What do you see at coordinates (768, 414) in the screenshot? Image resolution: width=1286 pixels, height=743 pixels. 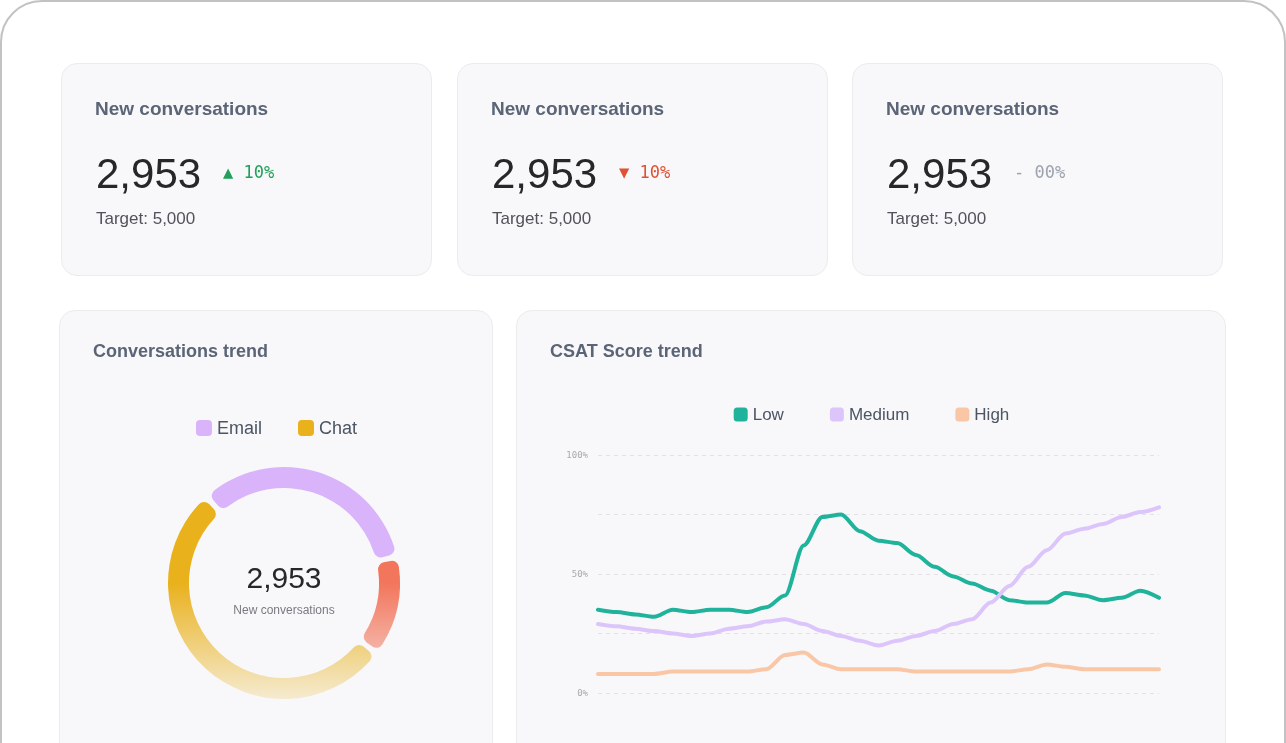 I see `legend-label: Low` at bounding box center [768, 414].